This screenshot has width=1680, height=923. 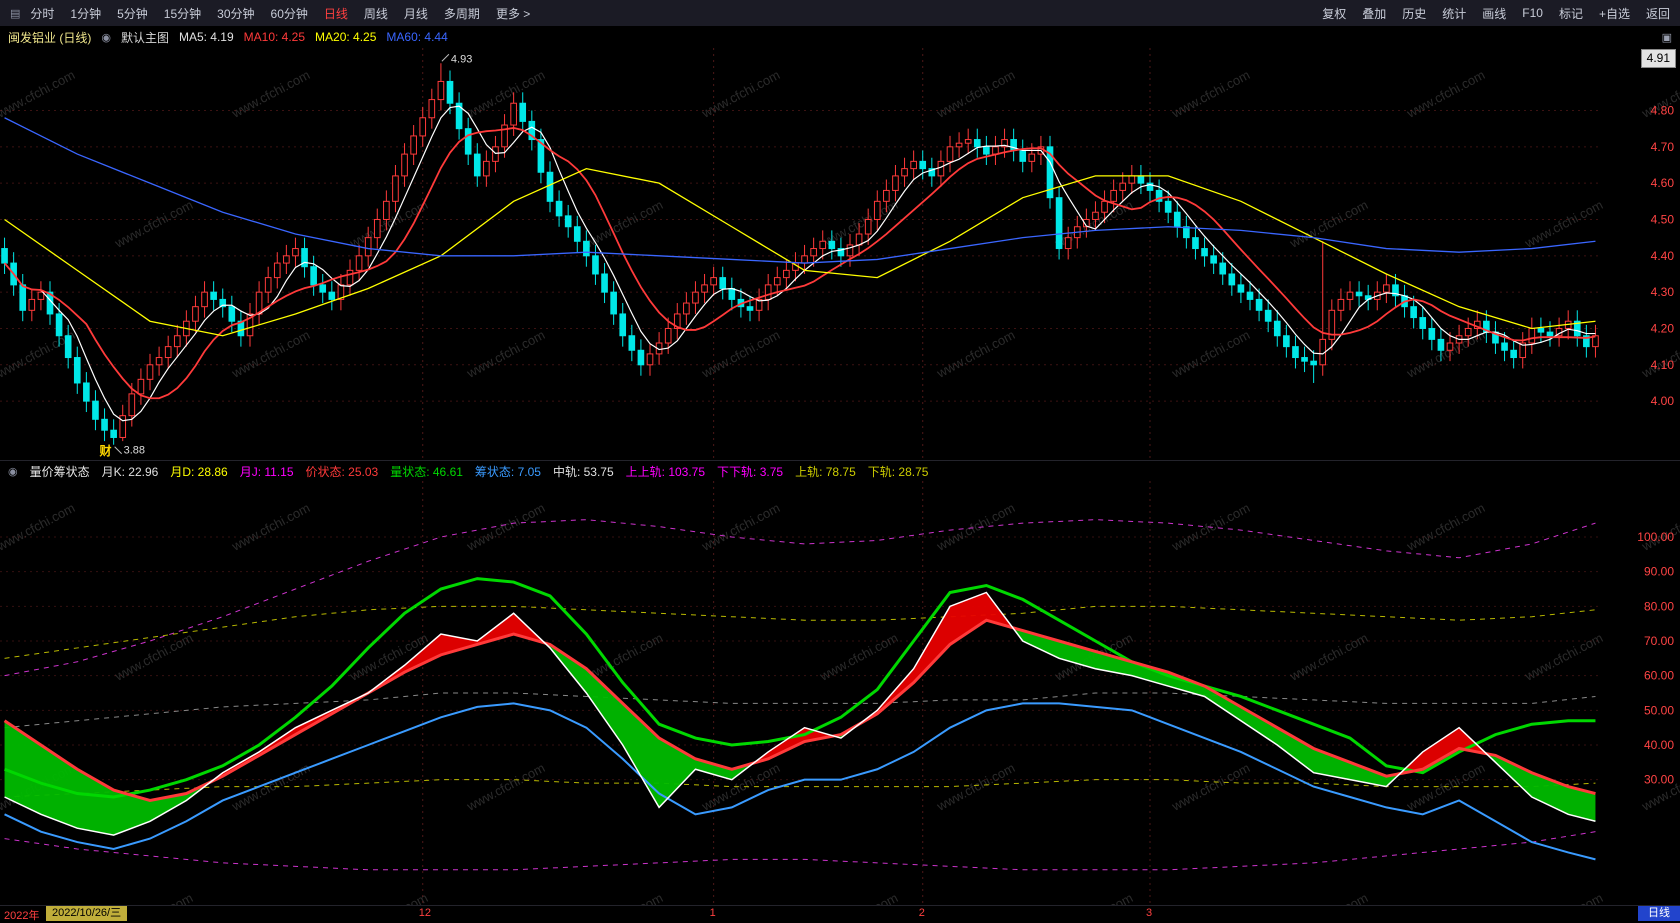 I want to click on tab-more: 更多 >, so click(x=513, y=13).